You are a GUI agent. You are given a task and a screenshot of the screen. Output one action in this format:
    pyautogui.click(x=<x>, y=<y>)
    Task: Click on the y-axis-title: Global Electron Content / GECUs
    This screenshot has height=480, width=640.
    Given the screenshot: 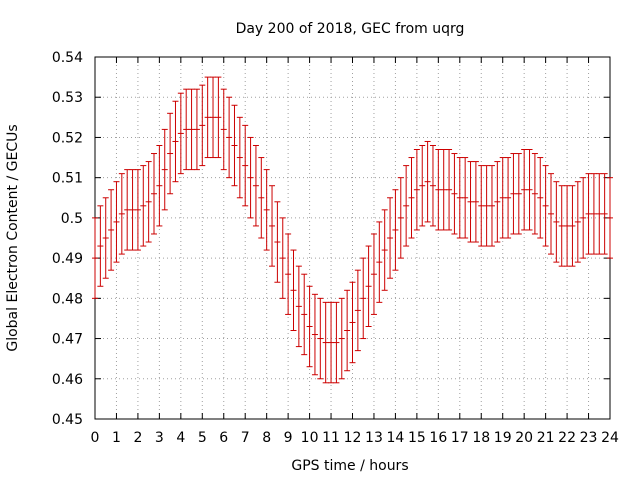 What is the action you would take?
    pyautogui.click(x=13, y=237)
    